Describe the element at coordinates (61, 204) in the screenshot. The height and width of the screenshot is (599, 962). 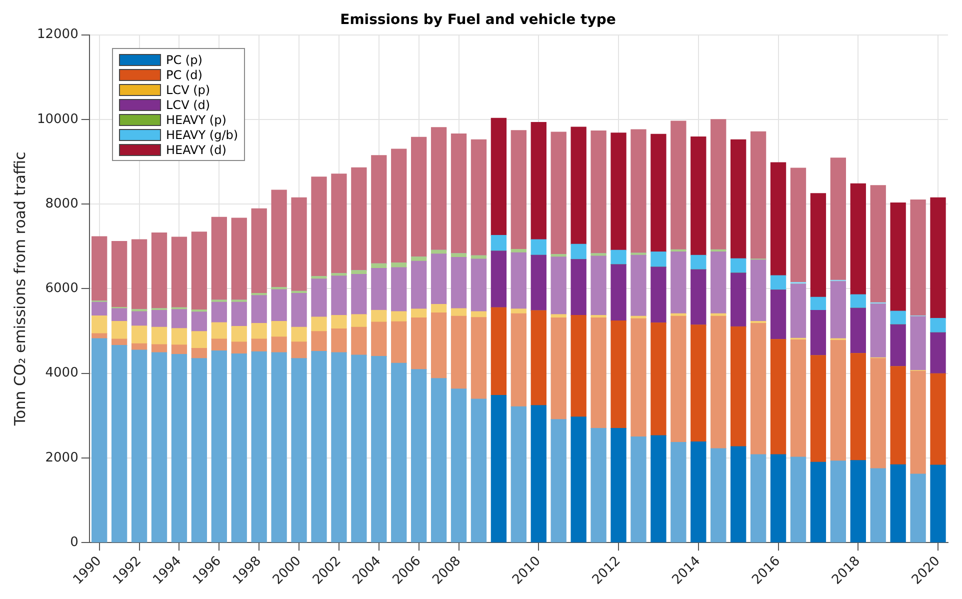
I see `y-tick-label: 8000` at that location.